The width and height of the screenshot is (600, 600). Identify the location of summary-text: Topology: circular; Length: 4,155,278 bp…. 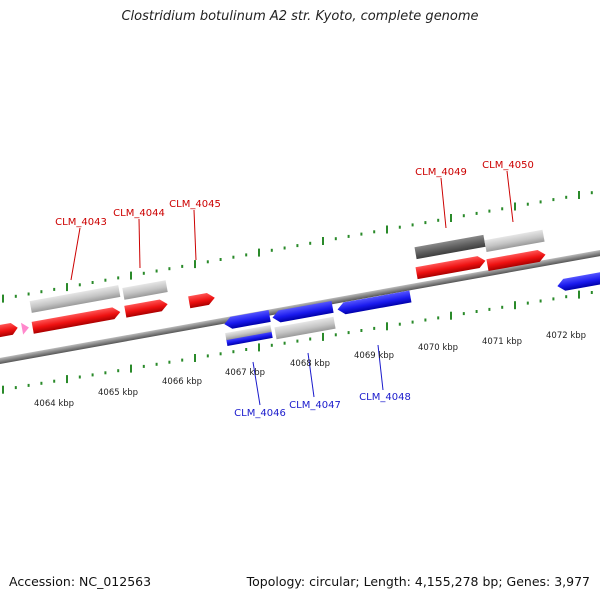
(418, 581).